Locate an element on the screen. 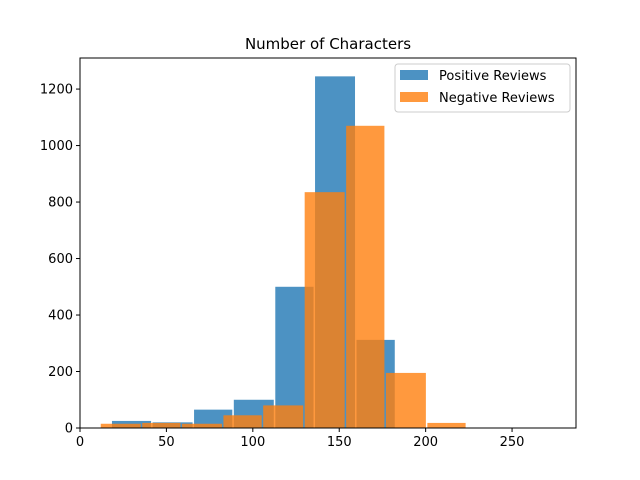  legend-label-positive: Positive Reviews is located at coordinates (493, 76).